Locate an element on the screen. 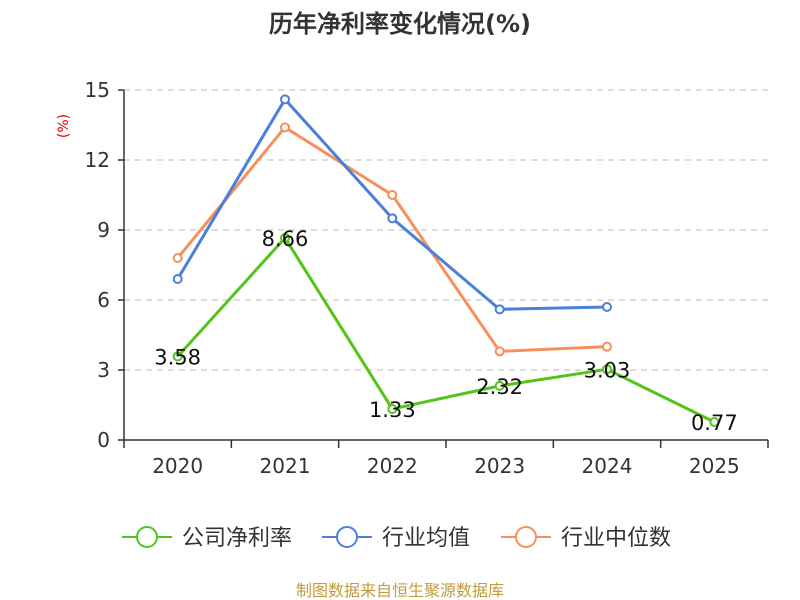 This screenshot has height=600, width=800. data-label: 8.66 is located at coordinates (285, 239).